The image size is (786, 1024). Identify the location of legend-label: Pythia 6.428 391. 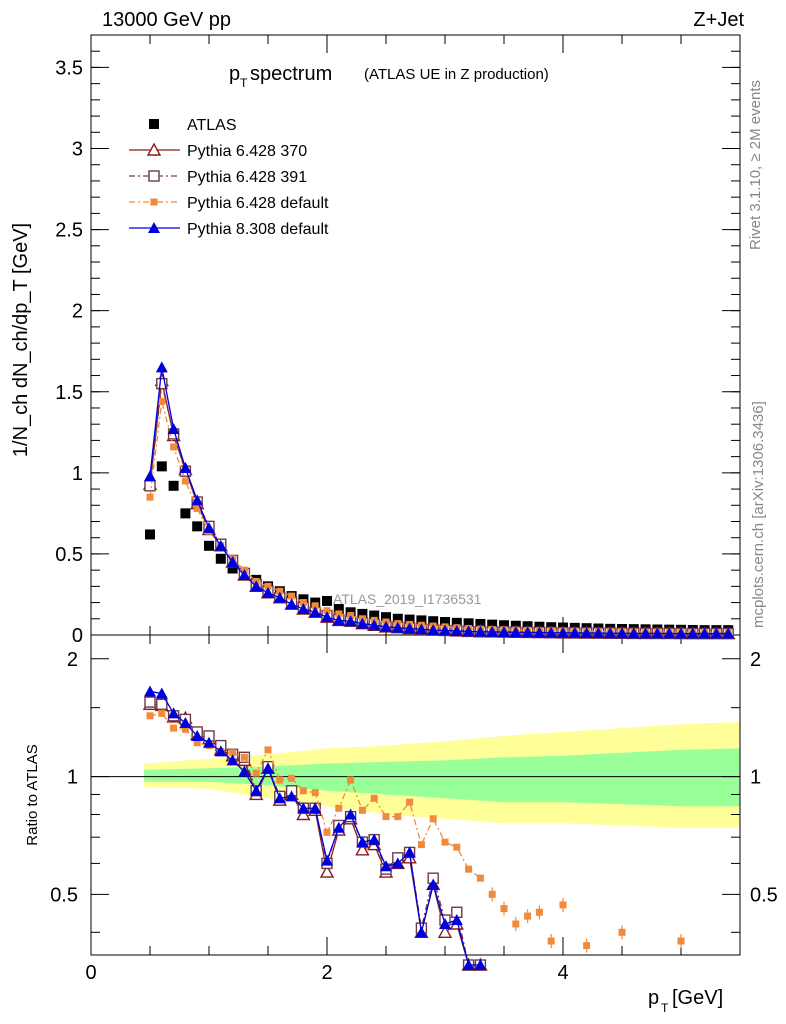
(247, 177).